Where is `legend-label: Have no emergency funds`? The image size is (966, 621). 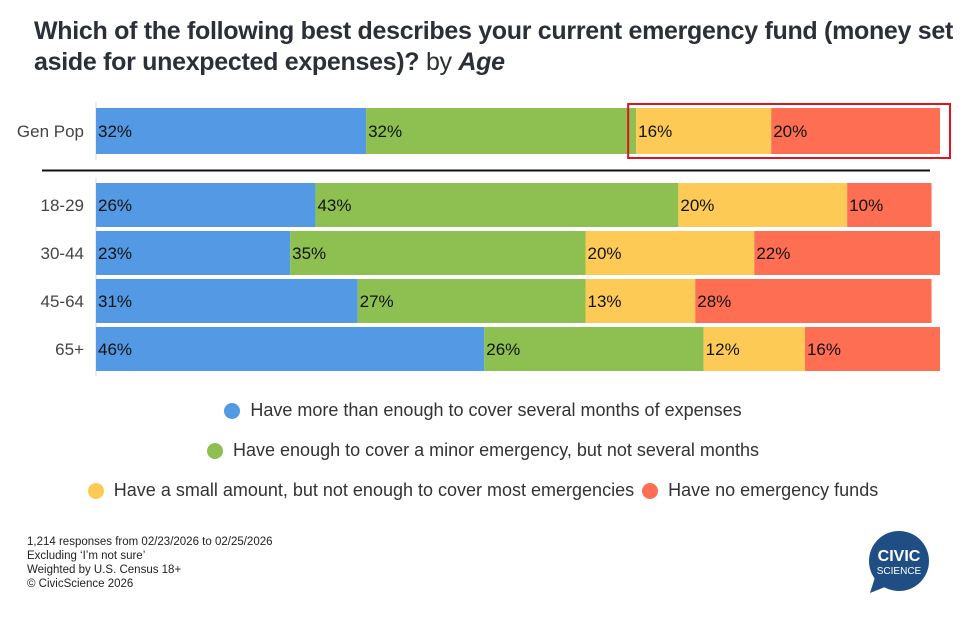
legend-label: Have no emergency funds is located at coordinates (773, 490).